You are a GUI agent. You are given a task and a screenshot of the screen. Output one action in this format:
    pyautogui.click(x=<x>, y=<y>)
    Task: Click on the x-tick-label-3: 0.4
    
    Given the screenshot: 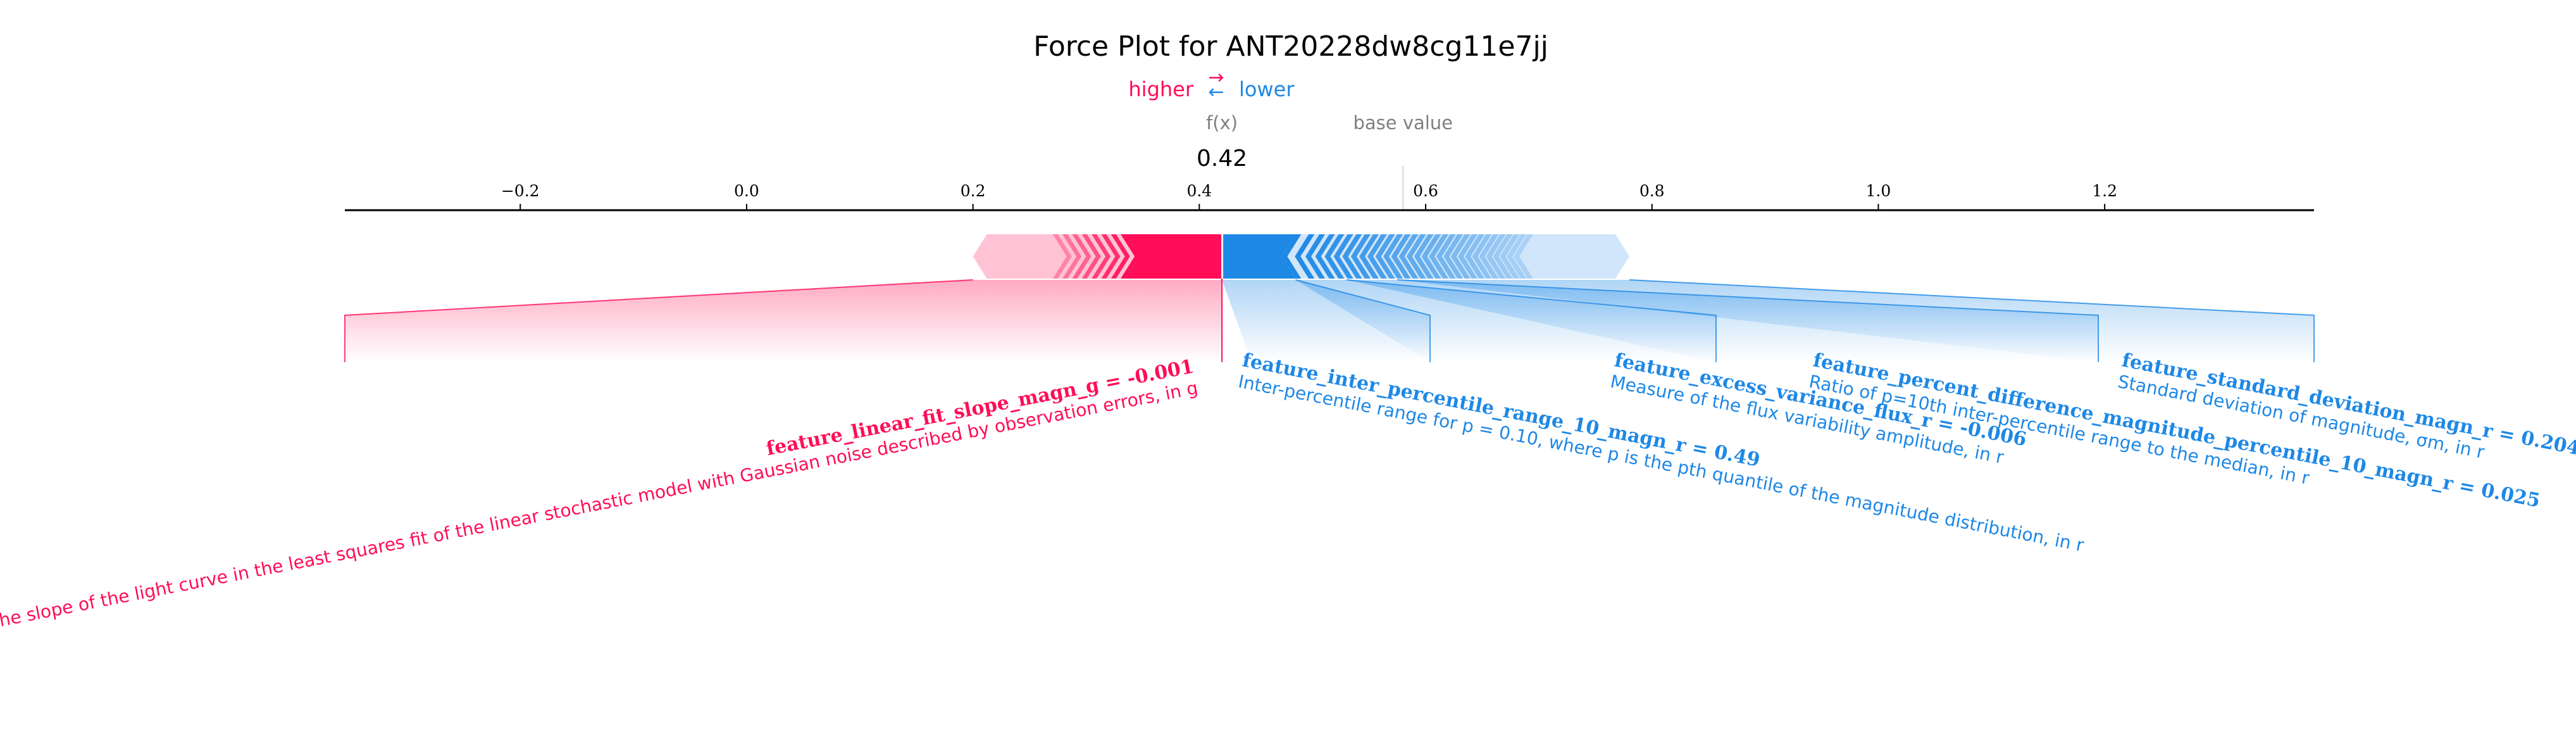 What is the action you would take?
    pyautogui.click(x=1199, y=191)
    